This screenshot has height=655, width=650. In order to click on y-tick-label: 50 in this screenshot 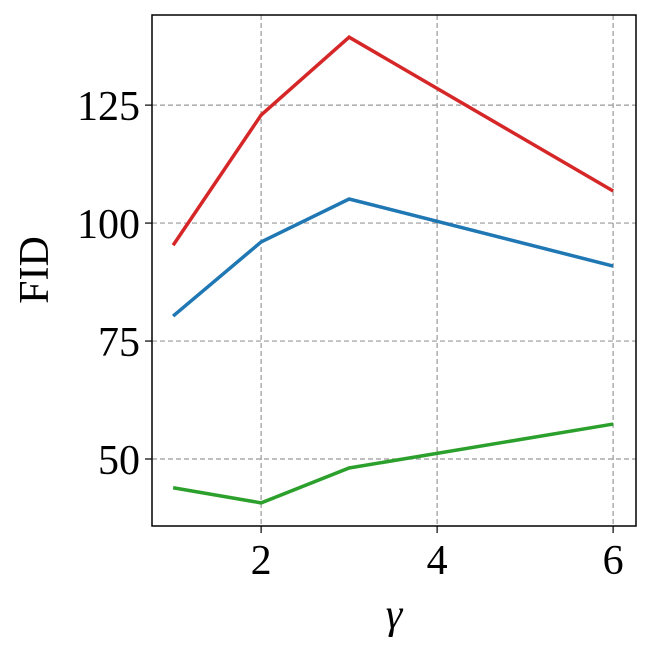, I will do `click(119, 461)`.